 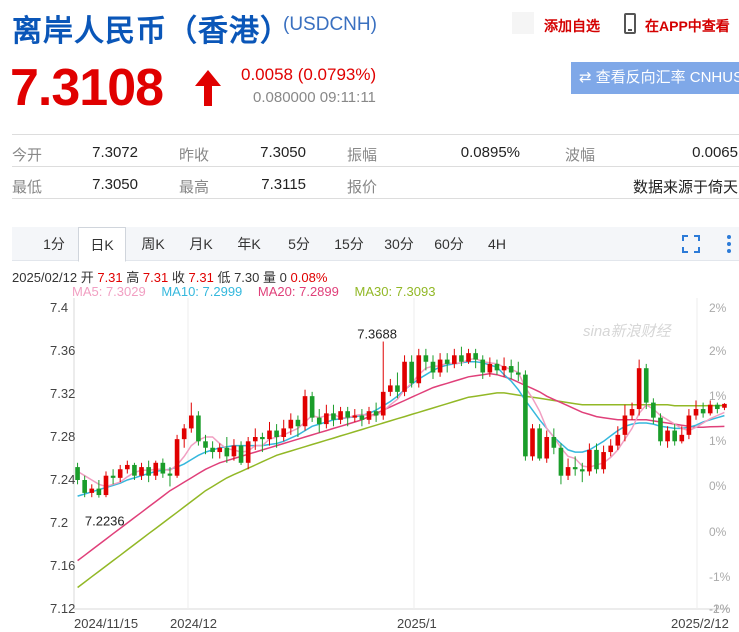 What do you see at coordinates (299, 244) in the screenshot?
I see `tab-5min: 5分` at bounding box center [299, 244].